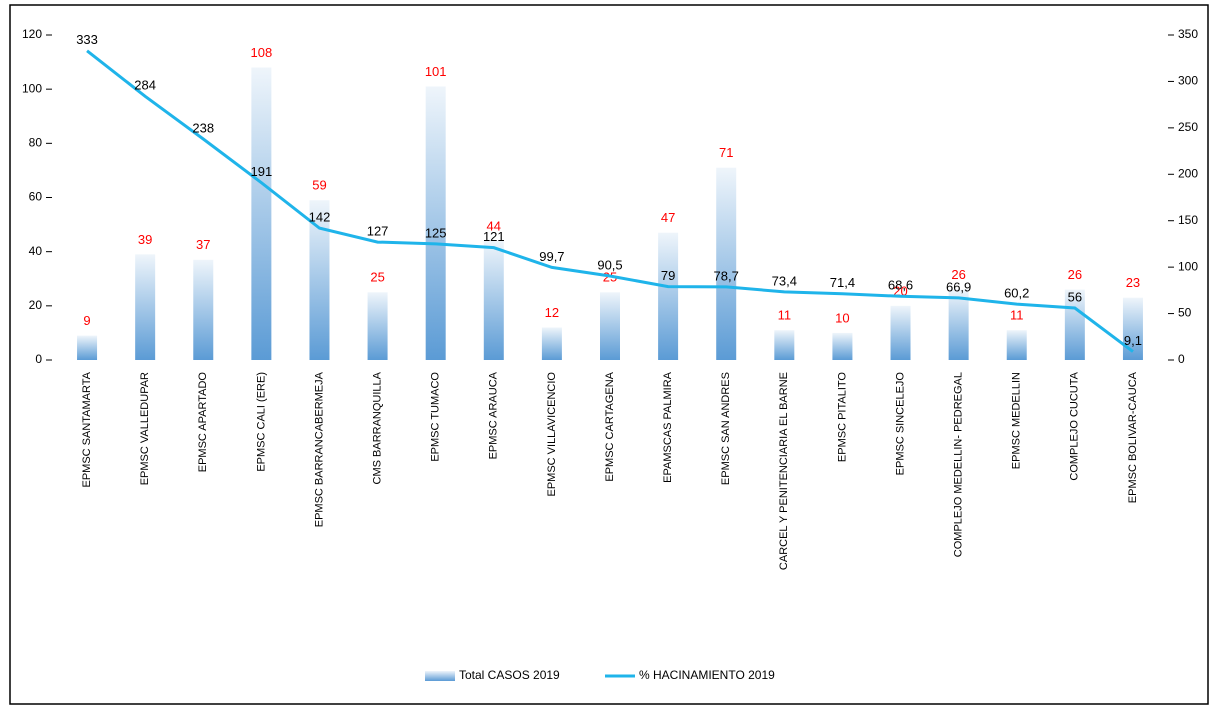  What do you see at coordinates (1188, 173) in the screenshot?
I see `y2-tick-label: 200` at bounding box center [1188, 173].